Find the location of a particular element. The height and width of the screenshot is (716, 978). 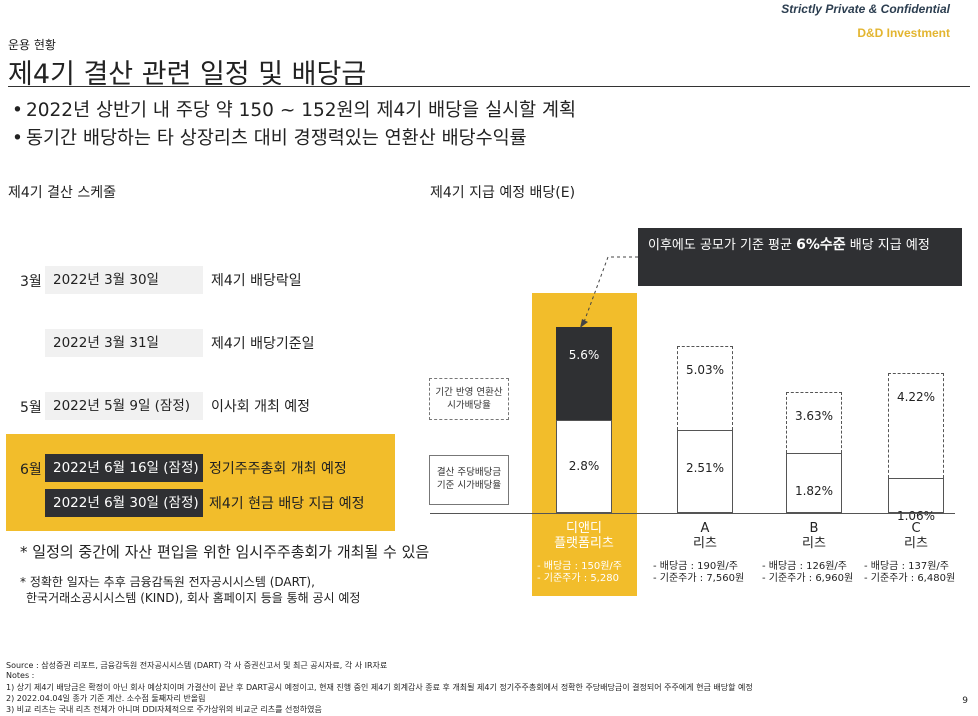

category-label: B 리츠 is located at coordinates (814, 536).